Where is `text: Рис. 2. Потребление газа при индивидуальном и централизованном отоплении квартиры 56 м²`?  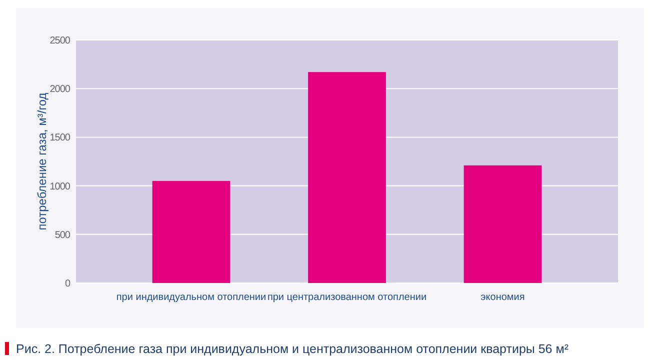
text: Рис. 2. Потребление газа при индивидуальном и централизованном отоплении квартиры 56 м² is located at coordinates (292, 349).